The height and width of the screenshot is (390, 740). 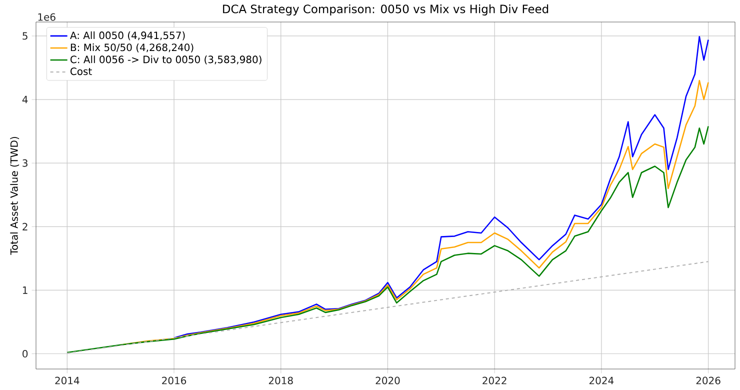 What do you see at coordinates (388, 380) in the screenshot?
I see `x-tick-label: 2020` at bounding box center [388, 380].